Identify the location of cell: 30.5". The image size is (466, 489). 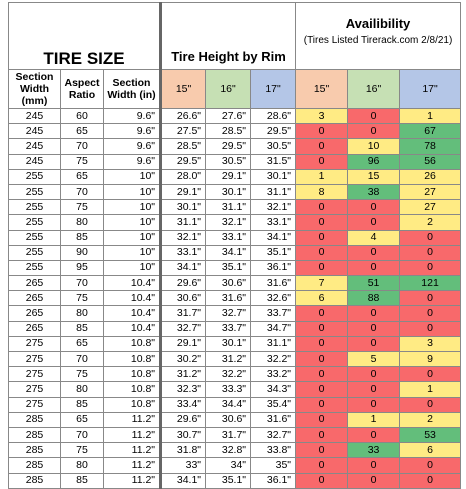
(273, 146).